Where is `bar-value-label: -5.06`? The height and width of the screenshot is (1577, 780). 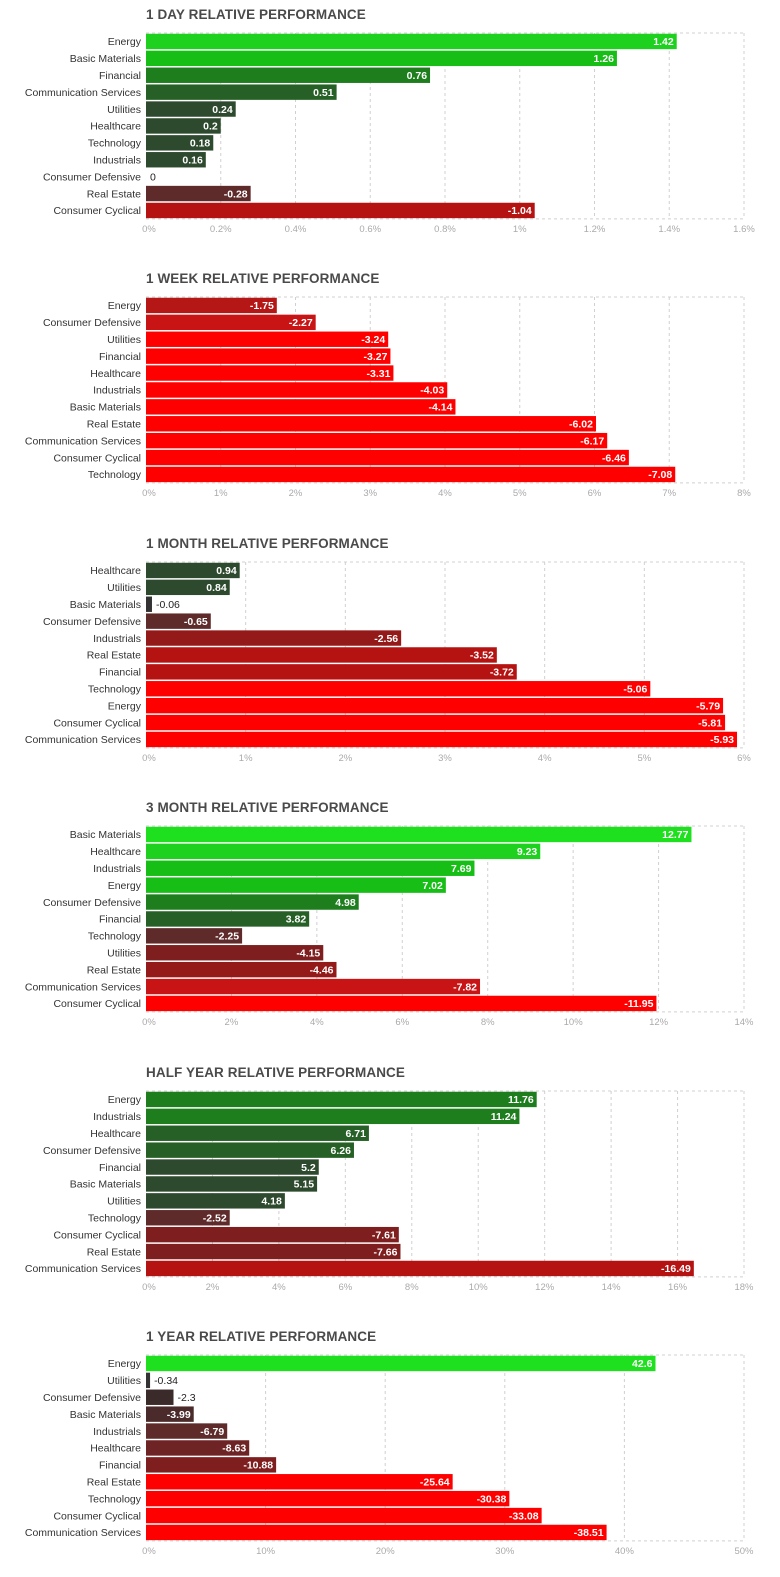 bar-value-label: -5.06 is located at coordinates (635, 689).